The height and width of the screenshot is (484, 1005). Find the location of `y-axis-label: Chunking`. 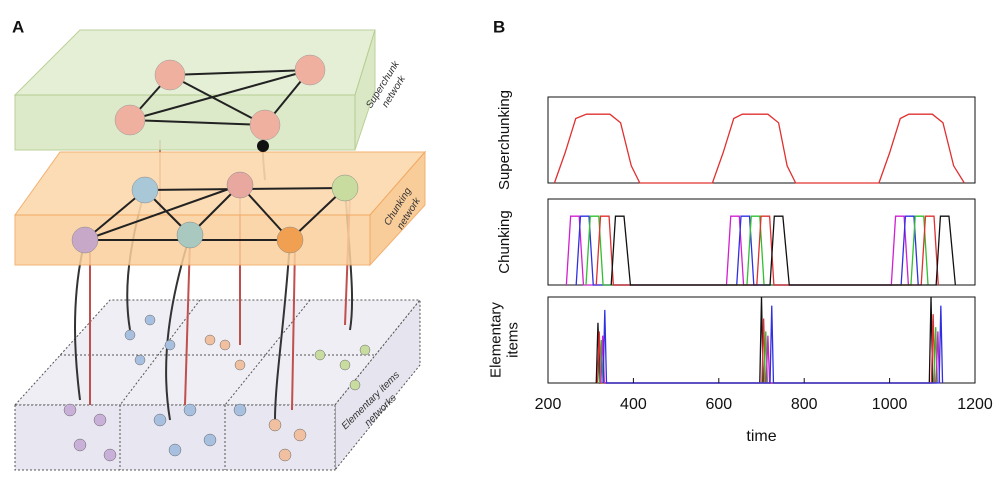

y-axis-label: Chunking is located at coordinates (504, 241).